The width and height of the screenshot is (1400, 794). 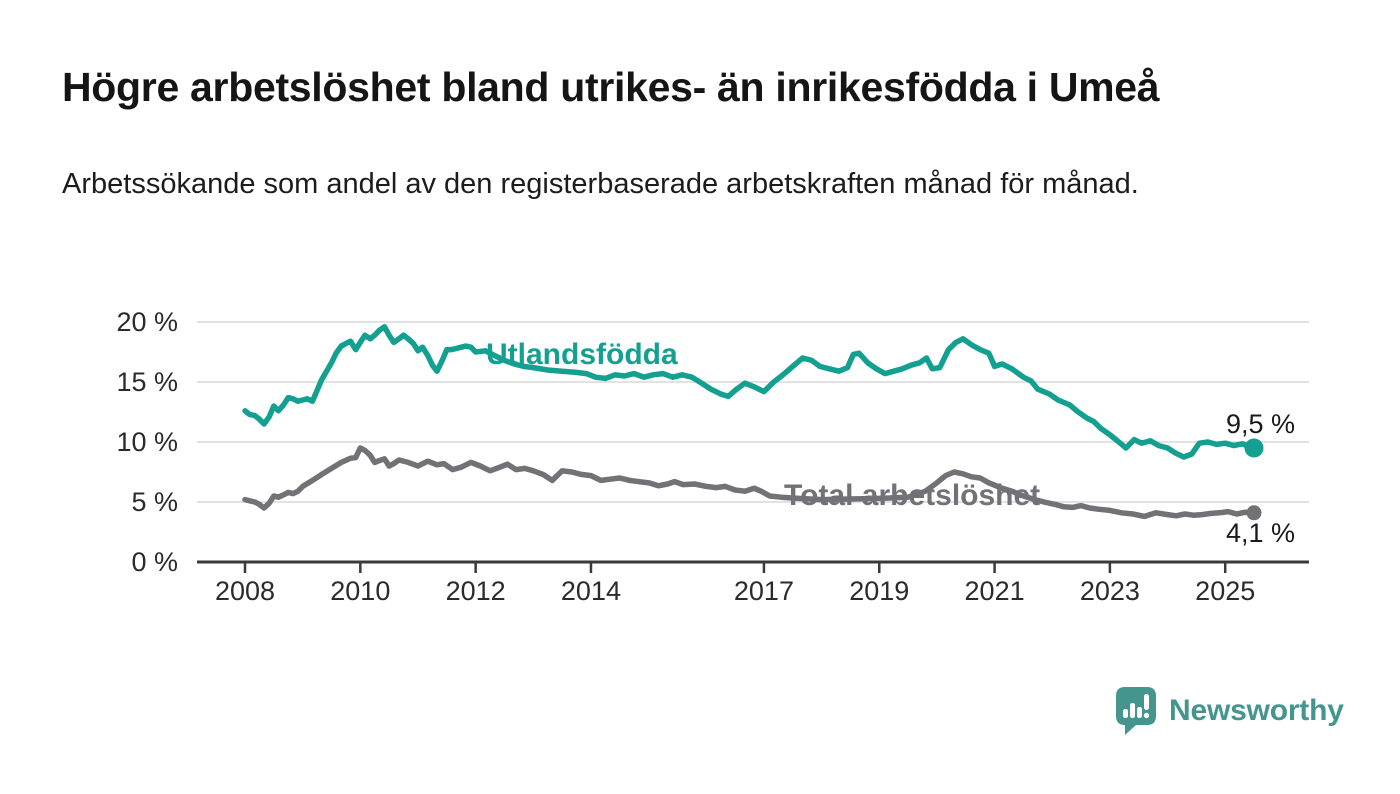 I want to click on end-value-label-total: 4,1 %, so click(x=1261, y=533).